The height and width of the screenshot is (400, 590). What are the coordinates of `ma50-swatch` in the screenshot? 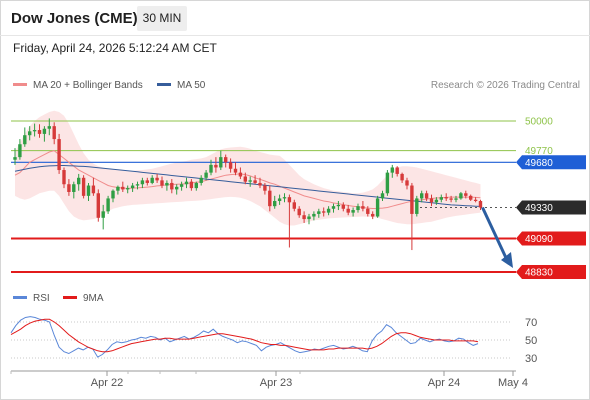 It's located at (164, 84).